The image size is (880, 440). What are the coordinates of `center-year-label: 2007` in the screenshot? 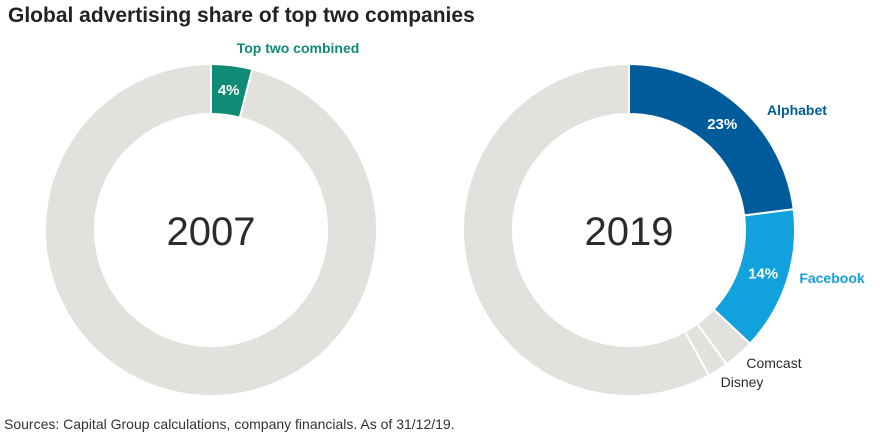 It's located at (211, 232).